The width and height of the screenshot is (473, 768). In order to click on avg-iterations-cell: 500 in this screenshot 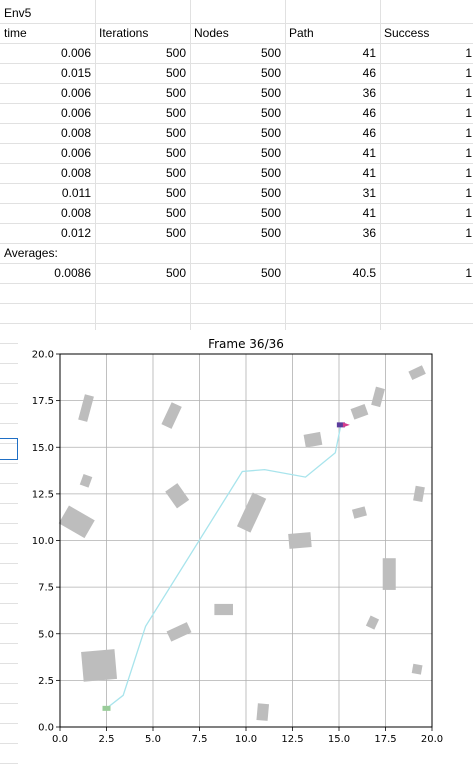, I will do `click(175, 273)`.